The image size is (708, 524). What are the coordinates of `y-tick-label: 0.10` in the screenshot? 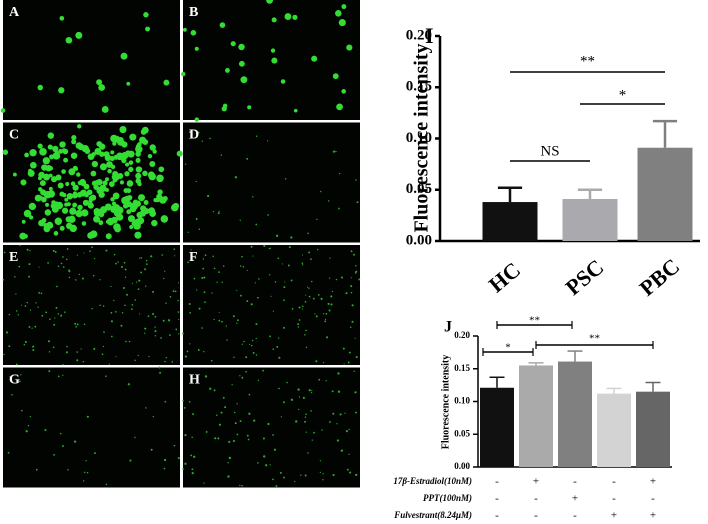 It's located at (462, 401).